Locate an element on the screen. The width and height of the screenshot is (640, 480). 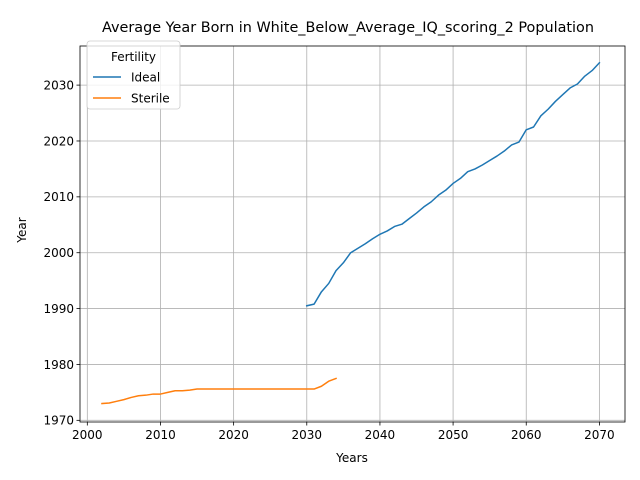
series-line-sterile is located at coordinates (219, 391).